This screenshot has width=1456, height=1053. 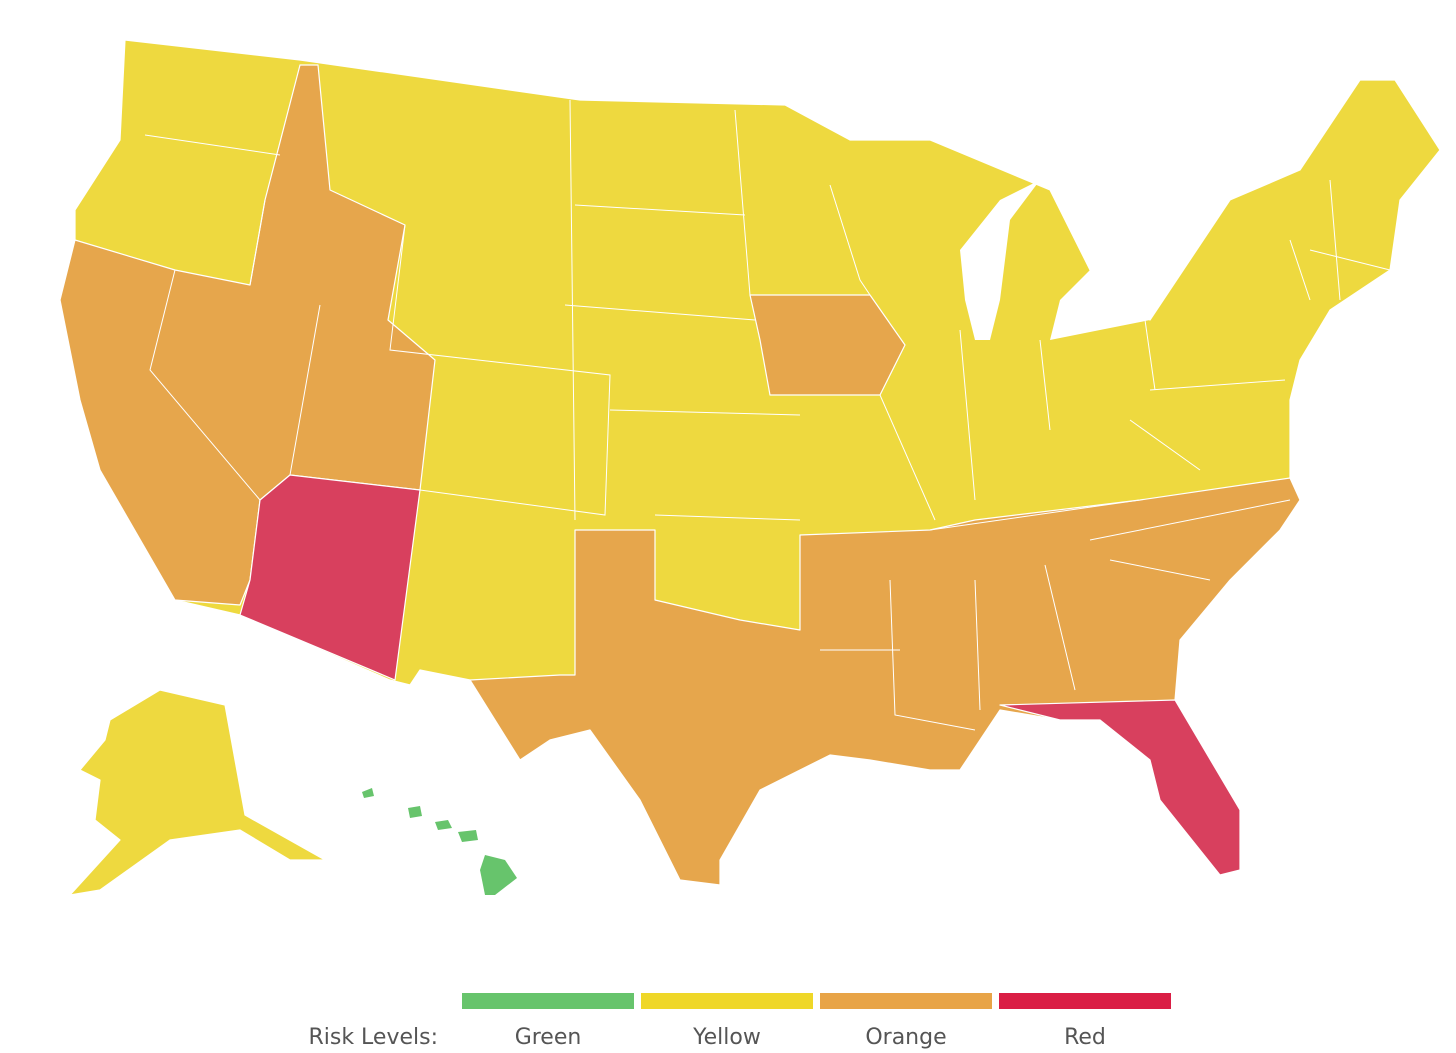 What do you see at coordinates (726, 1037) in the screenshot?
I see `legend-label: Yellow` at bounding box center [726, 1037].